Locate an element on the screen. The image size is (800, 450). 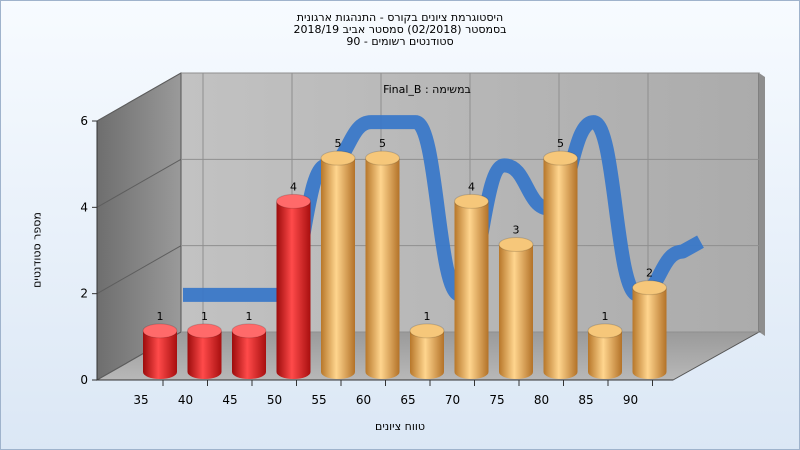
x-tick-label: 70 is located at coordinates (452, 400).